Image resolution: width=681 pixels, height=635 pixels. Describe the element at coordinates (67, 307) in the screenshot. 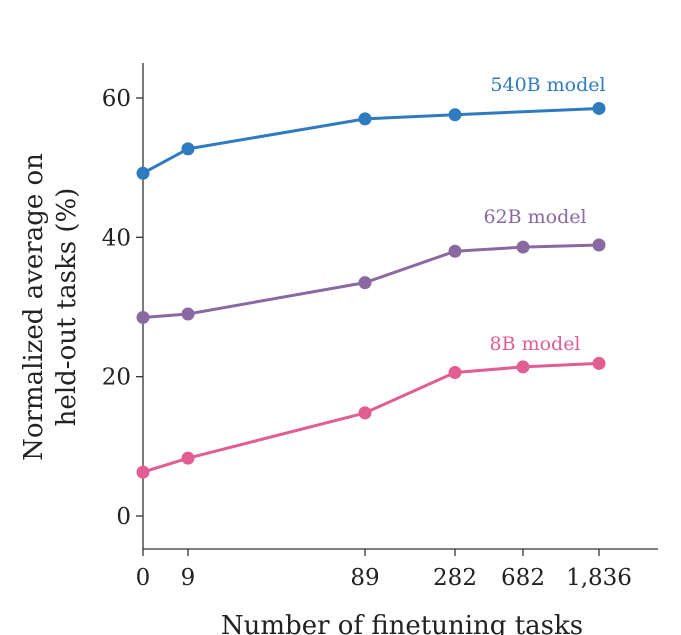

I see `y-axis-title-line-2: held-out tasks (%)` at that location.